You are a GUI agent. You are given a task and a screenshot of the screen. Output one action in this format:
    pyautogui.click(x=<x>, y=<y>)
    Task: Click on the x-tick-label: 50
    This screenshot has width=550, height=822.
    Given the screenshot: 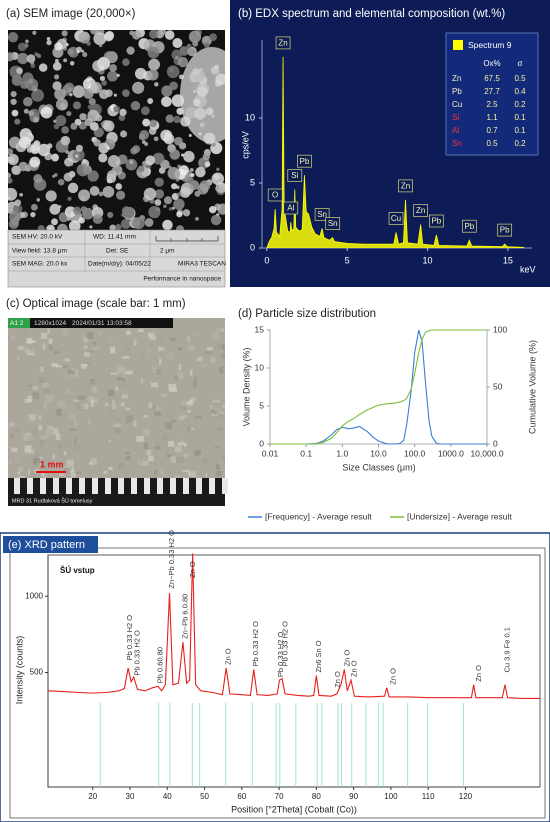 What is the action you would take?
    pyautogui.click(x=204, y=796)
    